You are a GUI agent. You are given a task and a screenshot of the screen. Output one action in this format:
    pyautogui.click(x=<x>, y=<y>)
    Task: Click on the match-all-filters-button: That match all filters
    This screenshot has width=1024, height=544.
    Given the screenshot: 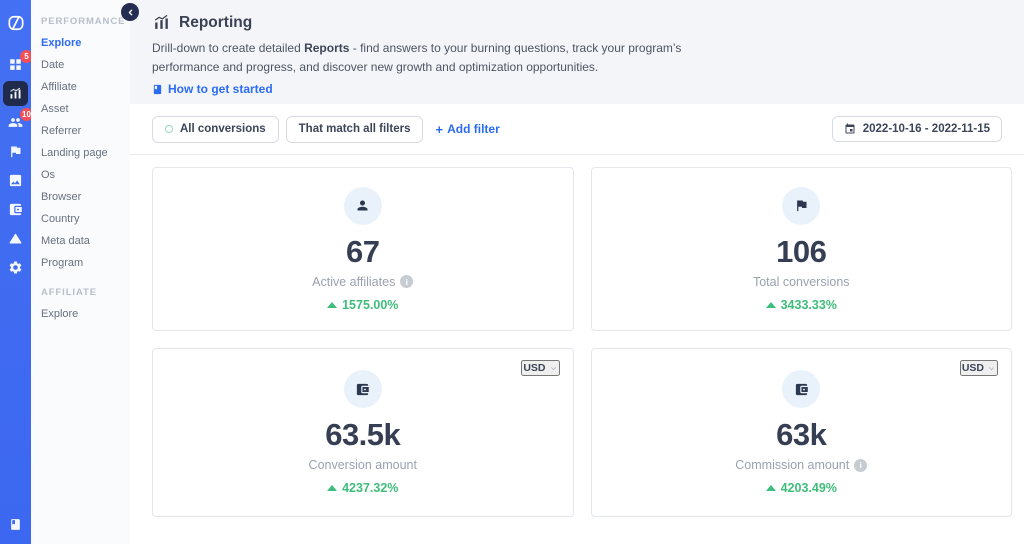 What is the action you would take?
    pyautogui.click(x=354, y=129)
    